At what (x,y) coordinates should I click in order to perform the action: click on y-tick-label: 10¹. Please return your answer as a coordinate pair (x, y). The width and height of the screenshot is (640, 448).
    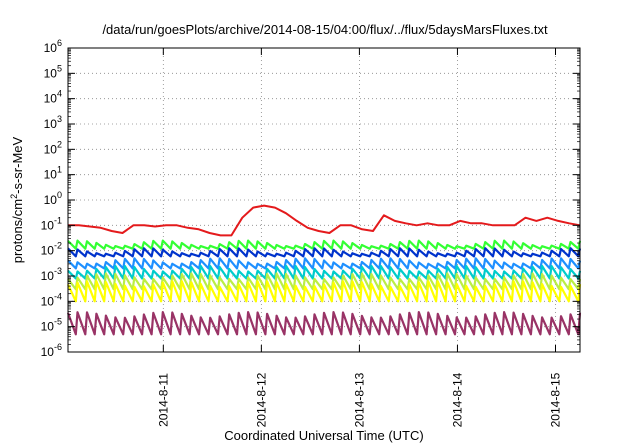
    Looking at the image, I should click on (53, 173).